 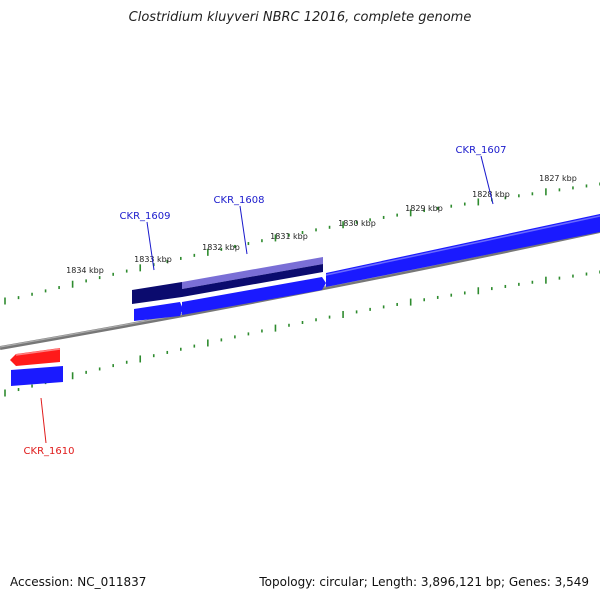 I want to click on gene-forward-left, so click(x=37, y=376).